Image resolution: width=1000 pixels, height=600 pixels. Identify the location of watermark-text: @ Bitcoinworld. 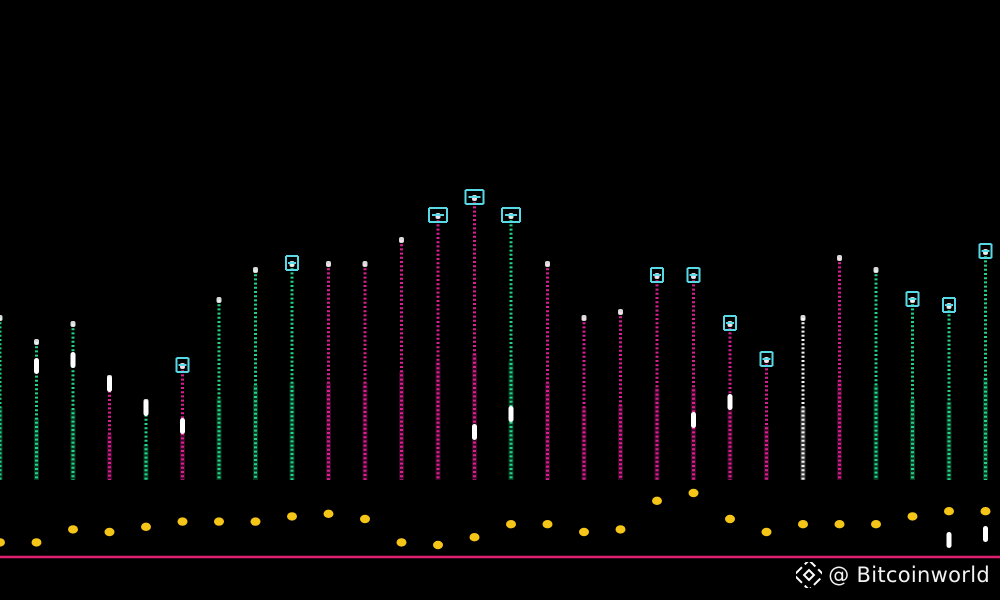
(909, 575).